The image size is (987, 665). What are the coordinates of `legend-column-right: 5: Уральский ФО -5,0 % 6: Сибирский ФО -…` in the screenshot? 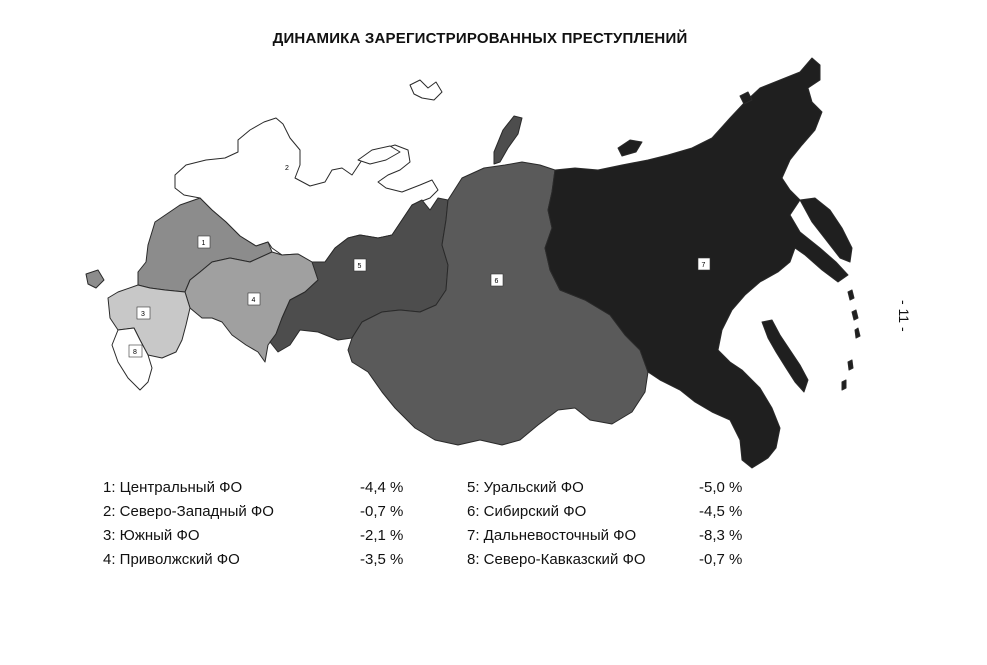 It's located at (617, 527).